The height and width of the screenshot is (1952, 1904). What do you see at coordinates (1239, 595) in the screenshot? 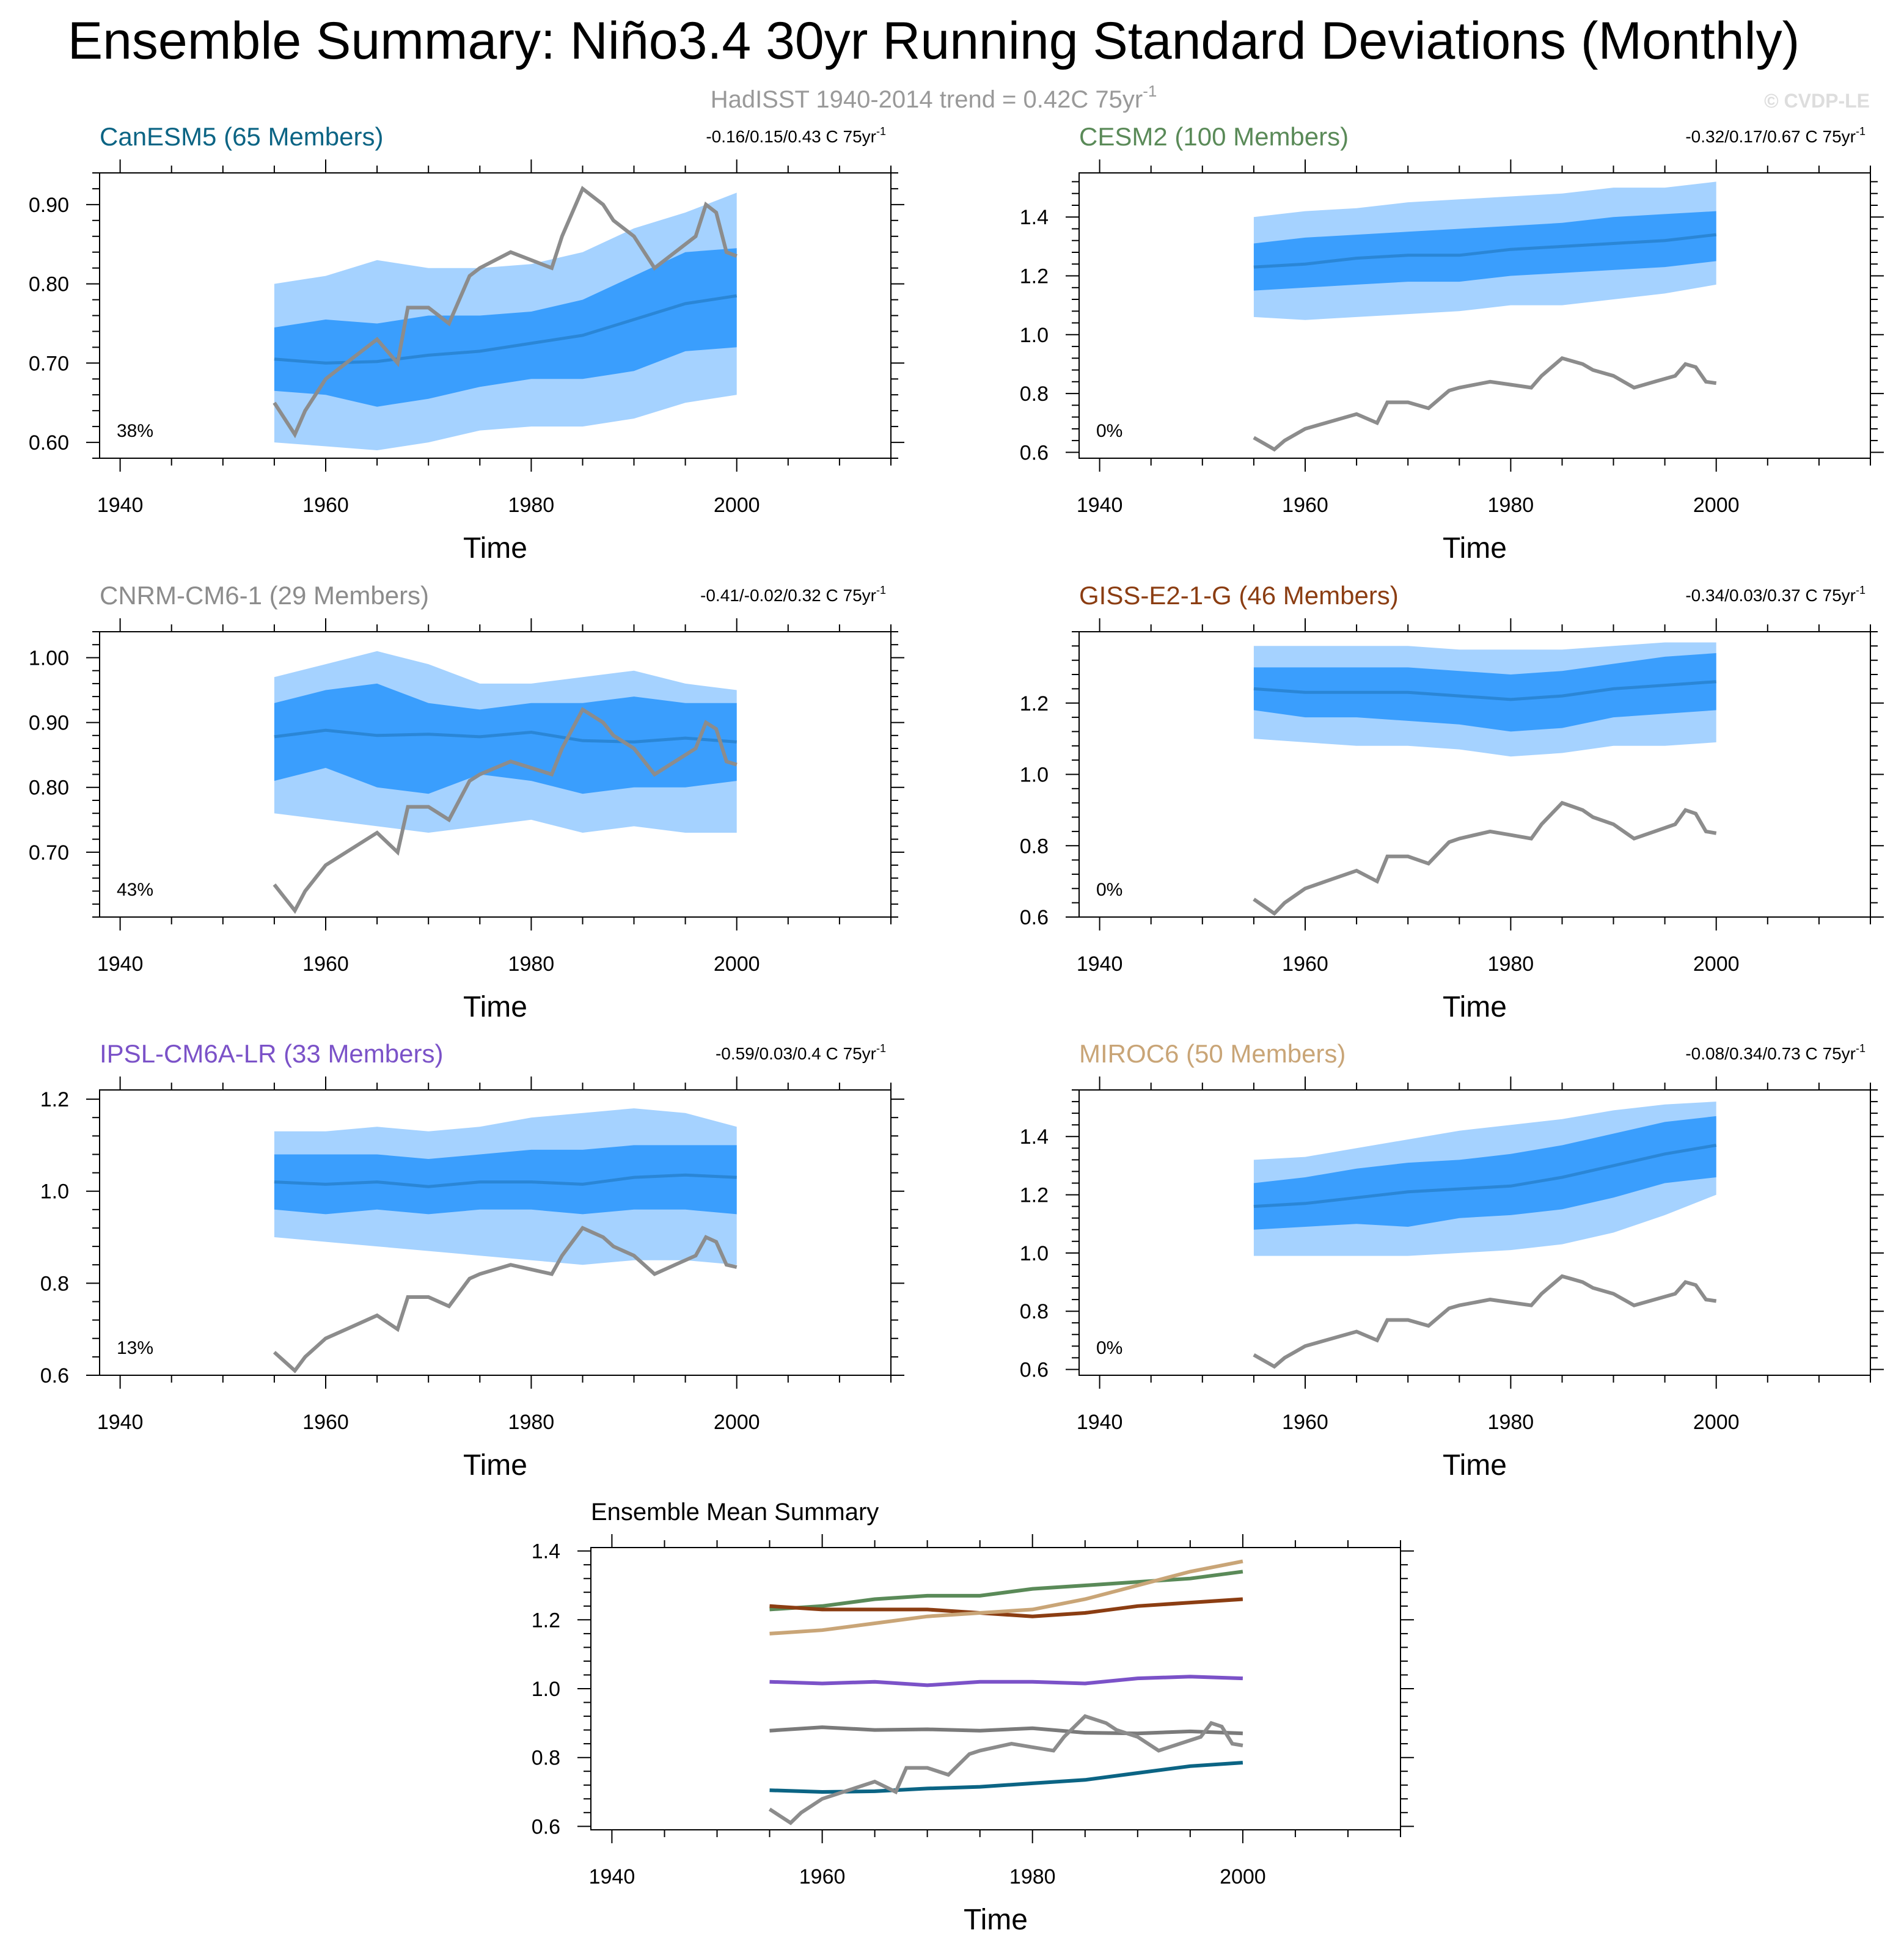
I see `panel-title: GISS-E2-1-G (46 Members)` at bounding box center [1239, 595].